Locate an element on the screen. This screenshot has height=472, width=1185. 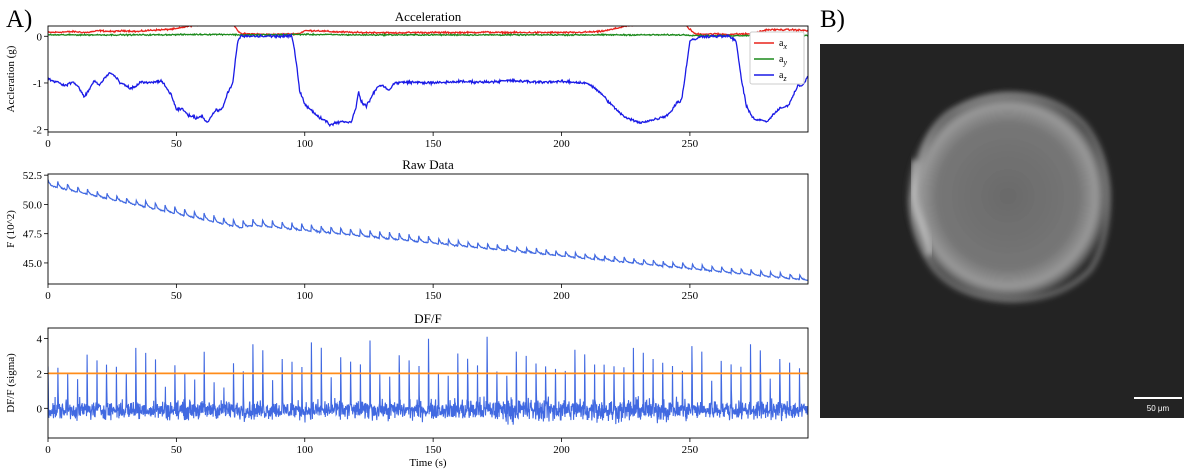
chart-title: Raw Data is located at coordinates (428, 164).